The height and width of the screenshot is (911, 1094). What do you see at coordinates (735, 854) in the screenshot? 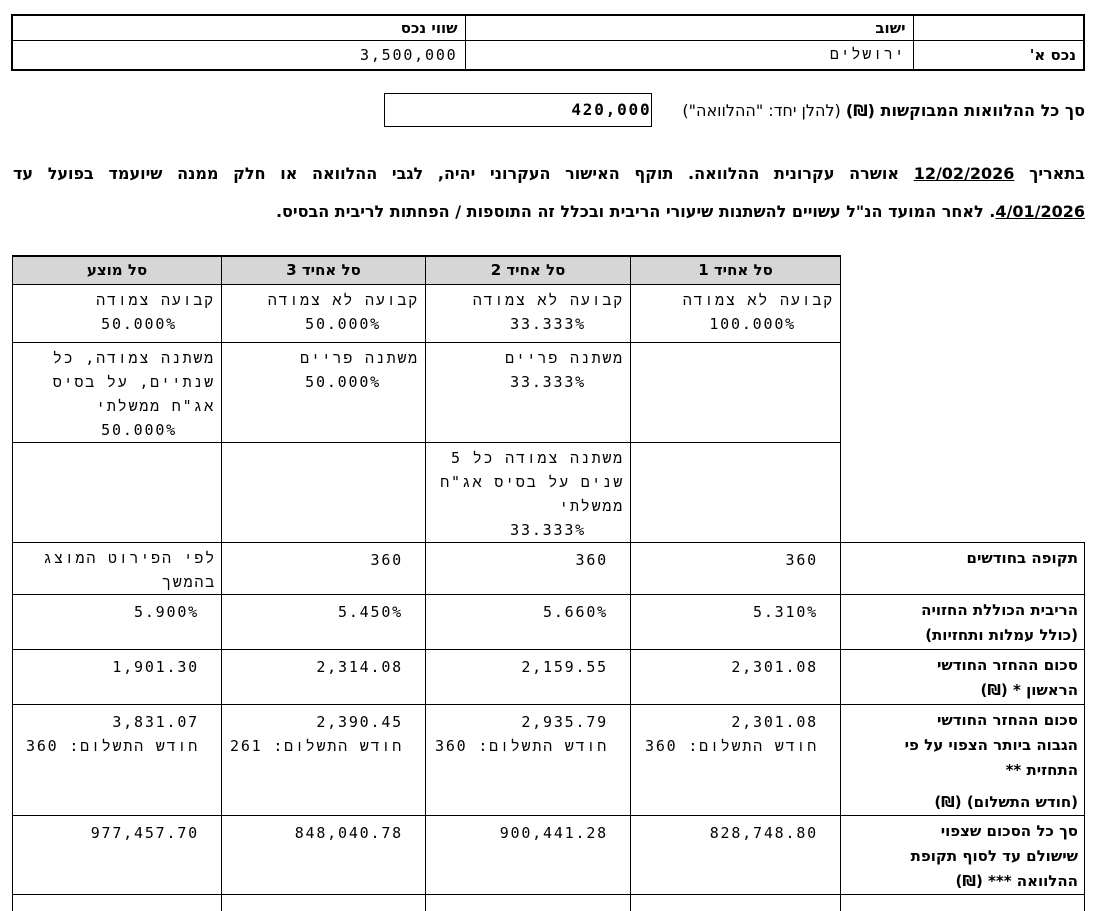
I see `cell-u1-total: 828,748.80` at bounding box center [735, 854].